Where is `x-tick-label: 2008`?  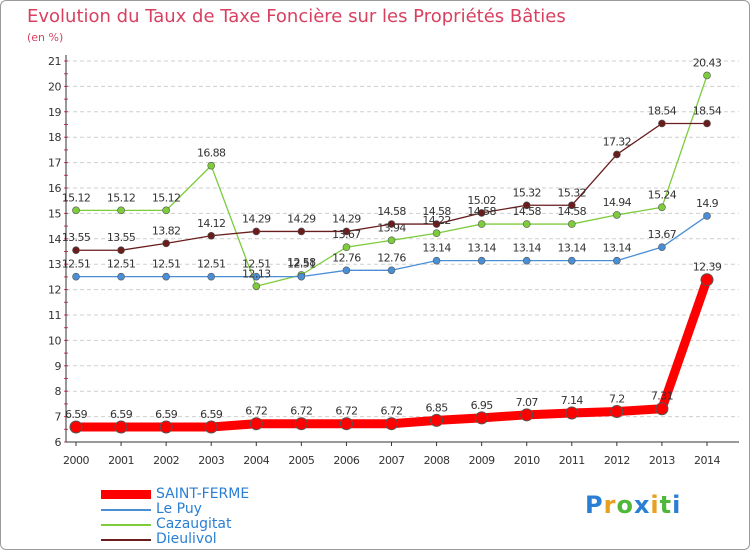 x-tick-label: 2008 is located at coordinates (437, 460).